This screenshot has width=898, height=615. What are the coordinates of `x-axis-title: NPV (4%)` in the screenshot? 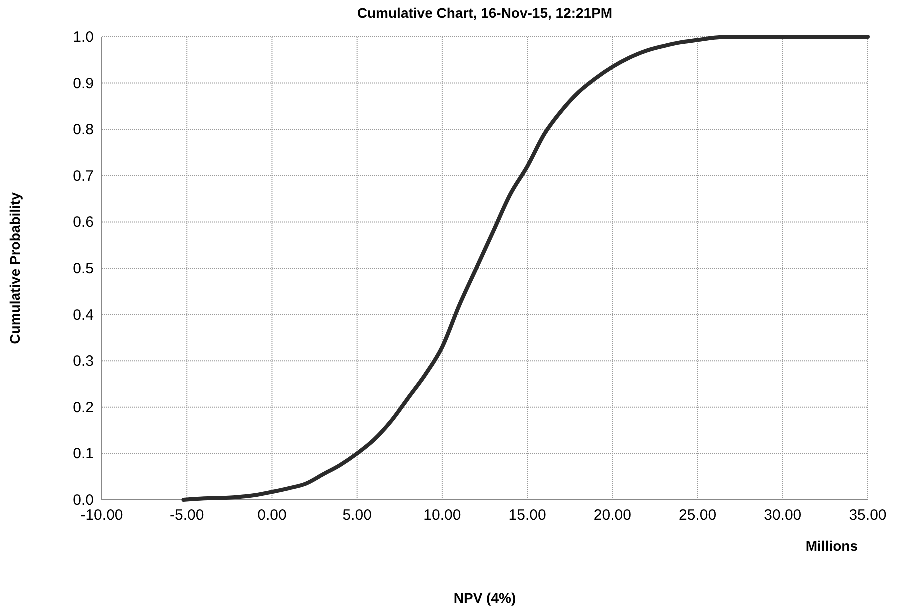 It's located at (485, 598).